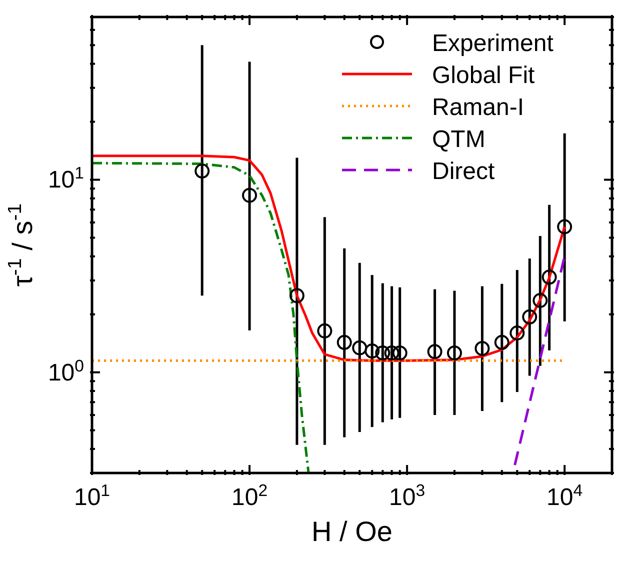  What do you see at coordinates (564, 495) in the screenshot?
I see `x-tick-label: 10$^{4}$` at bounding box center [564, 495].